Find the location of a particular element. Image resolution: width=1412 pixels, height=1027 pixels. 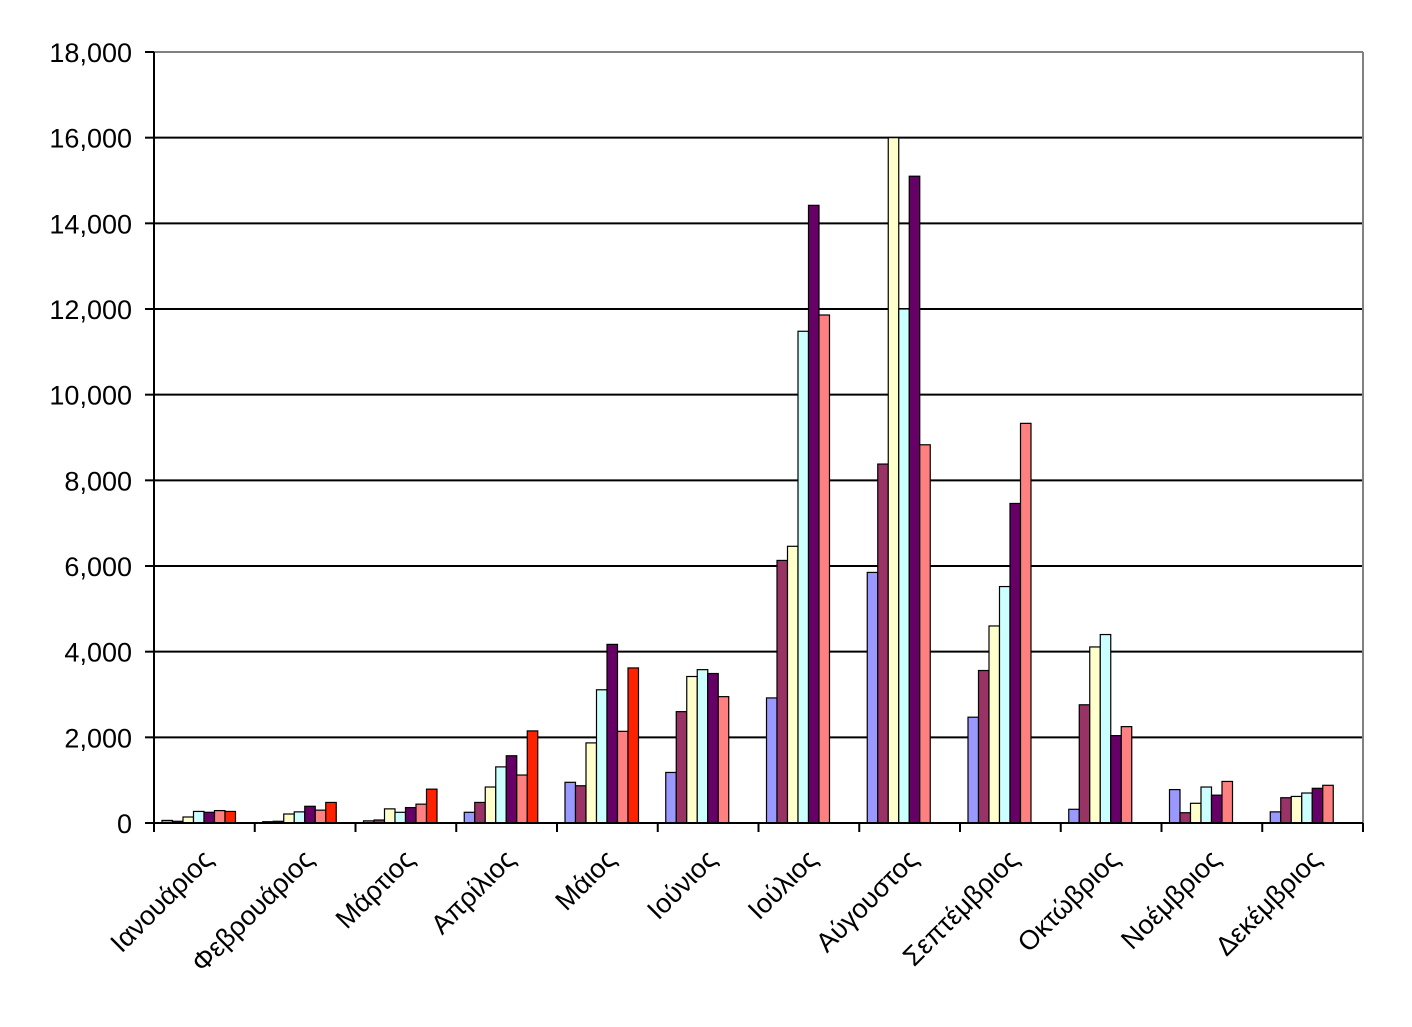

y-tick-label: 16,000 is located at coordinates (90, 139).